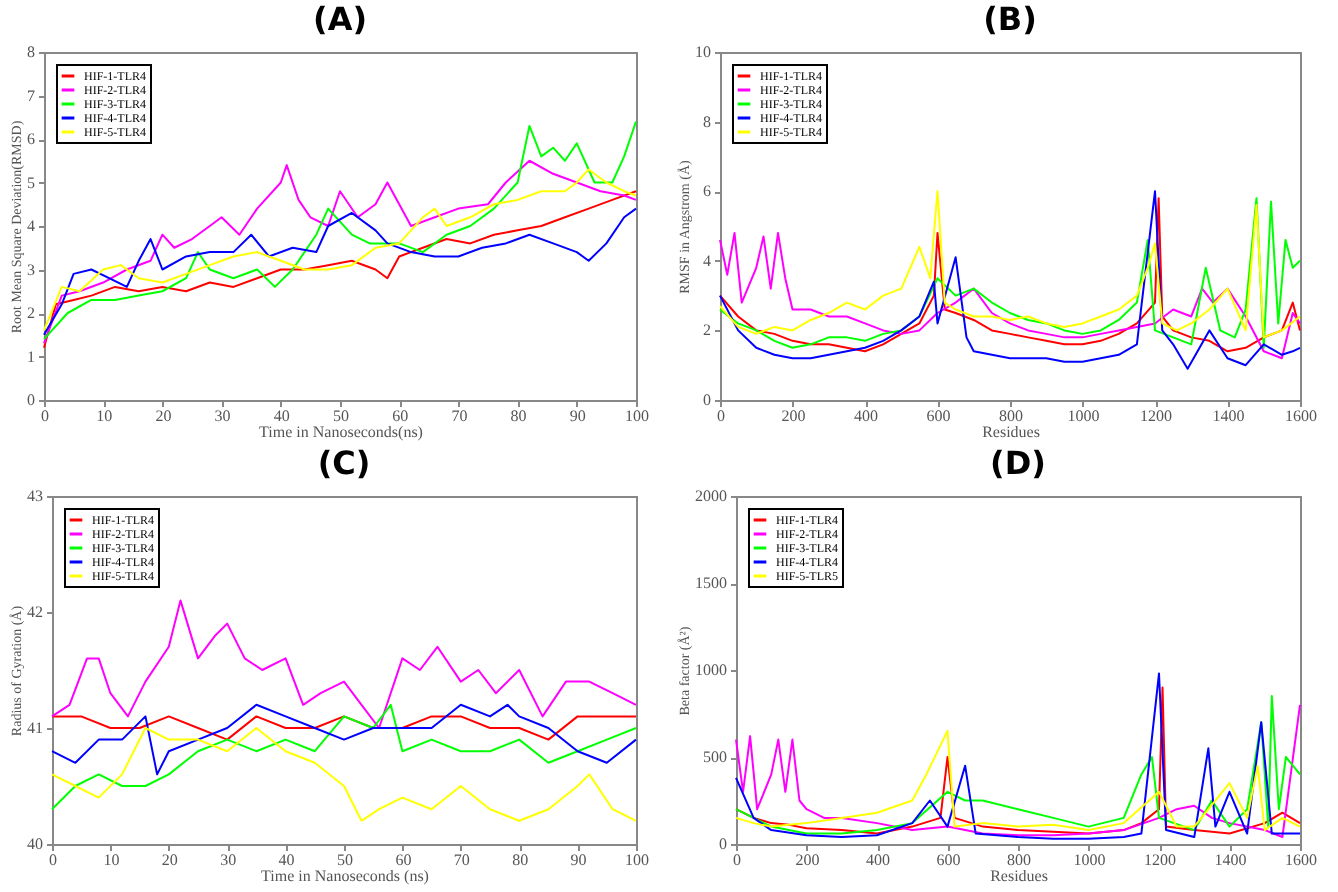 Image resolution: width=1338 pixels, height=892 pixels. Describe the element at coordinates (711, 583) in the screenshot. I see `y-tick-label: 1500` at that location.